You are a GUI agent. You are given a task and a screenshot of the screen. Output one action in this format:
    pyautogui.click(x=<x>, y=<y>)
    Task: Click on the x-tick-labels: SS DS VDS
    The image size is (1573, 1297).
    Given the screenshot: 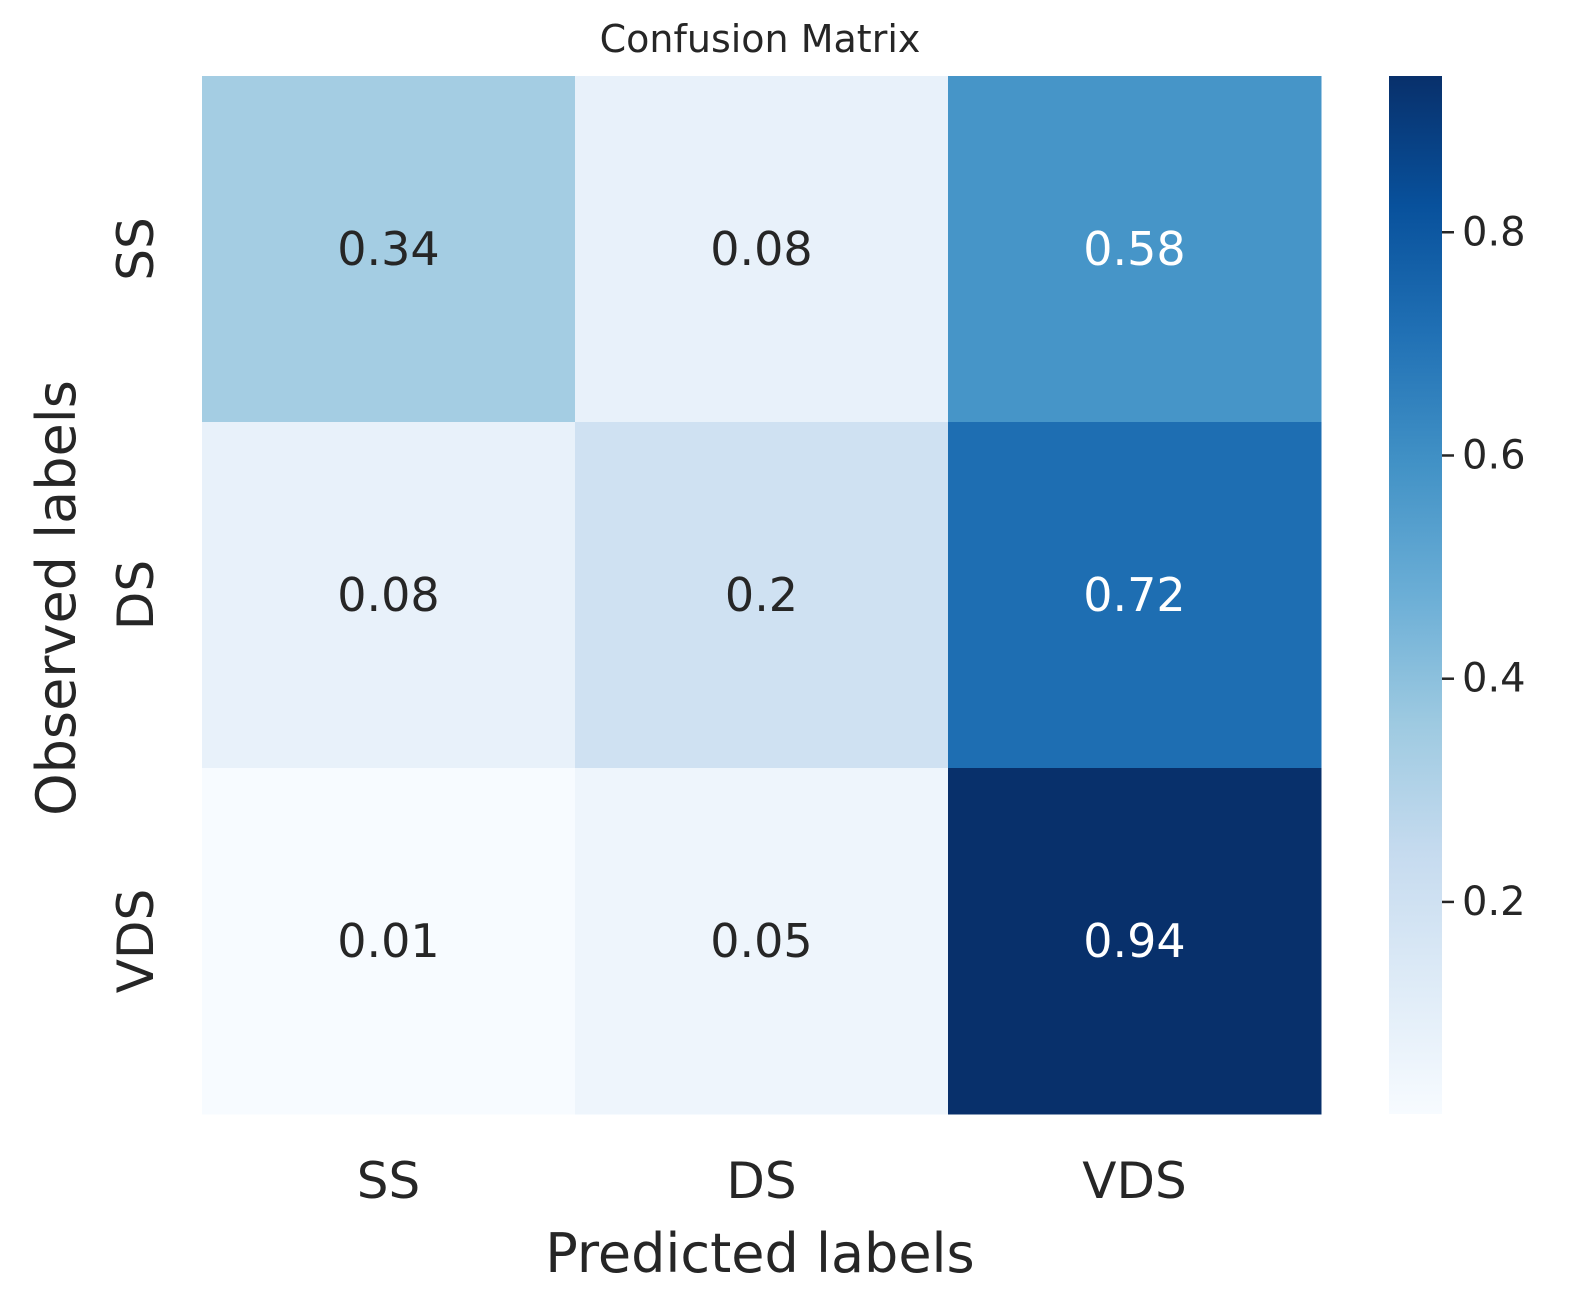 What is the action you would take?
    pyautogui.click(x=772, y=1181)
    